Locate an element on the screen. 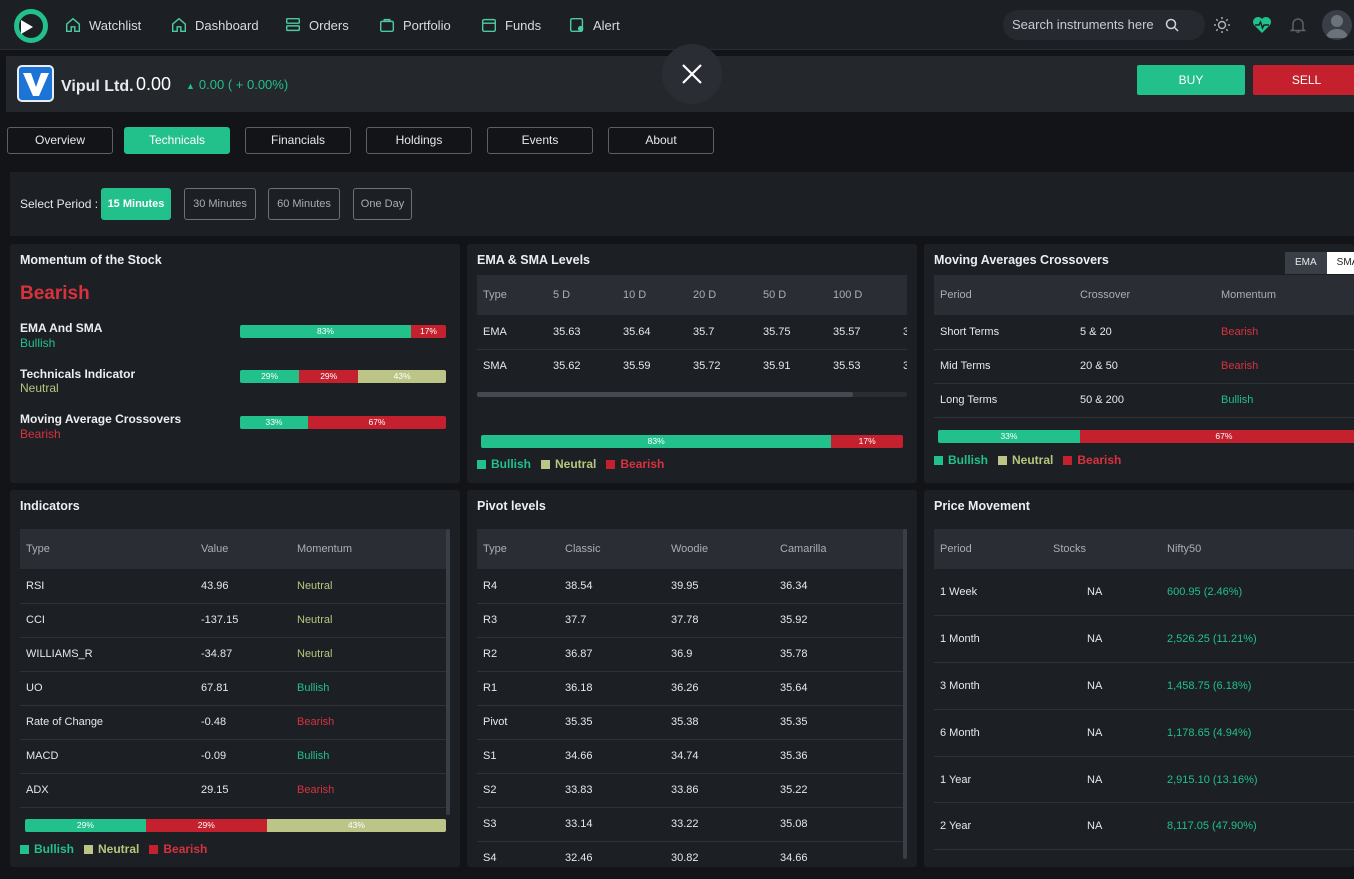 The image size is (1354, 879). column-header: 20 D is located at coordinates (722, 295).